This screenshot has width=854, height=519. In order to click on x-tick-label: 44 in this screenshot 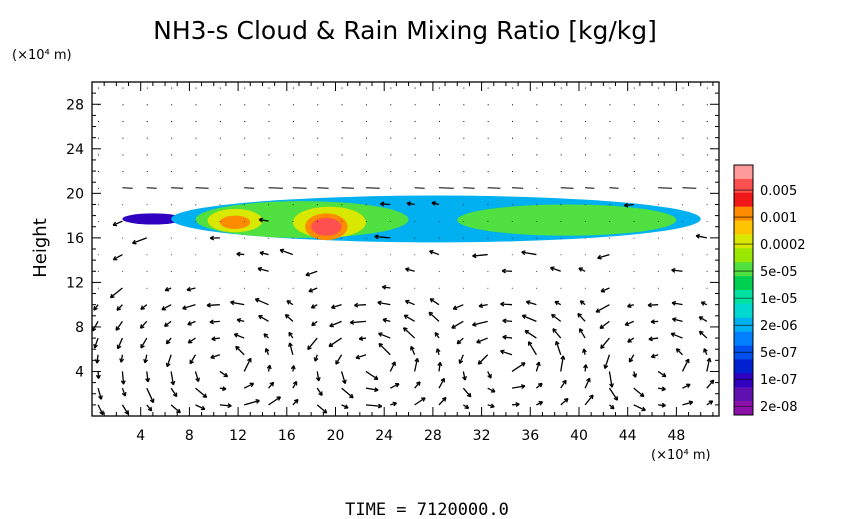, I will do `click(628, 436)`.